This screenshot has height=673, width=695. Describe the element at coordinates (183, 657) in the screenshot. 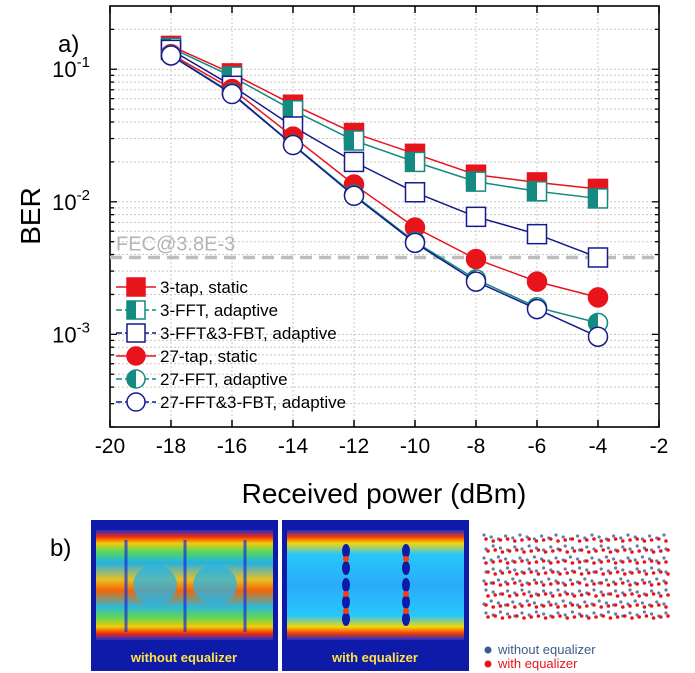

I see `eye-left-caption: without equalizer` at that location.